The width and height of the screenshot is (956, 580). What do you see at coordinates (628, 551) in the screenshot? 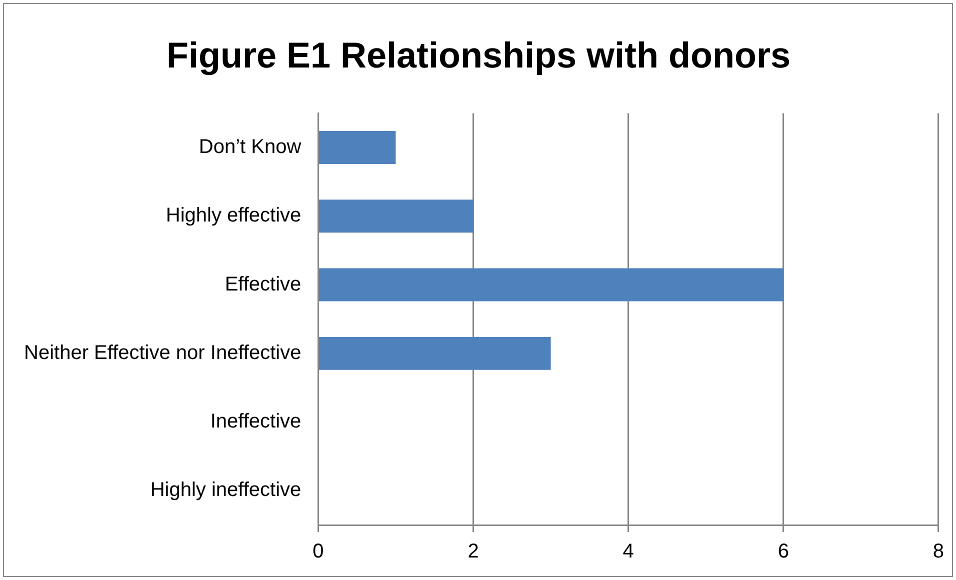
I see `x-tick-label: 4` at bounding box center [628, 551].